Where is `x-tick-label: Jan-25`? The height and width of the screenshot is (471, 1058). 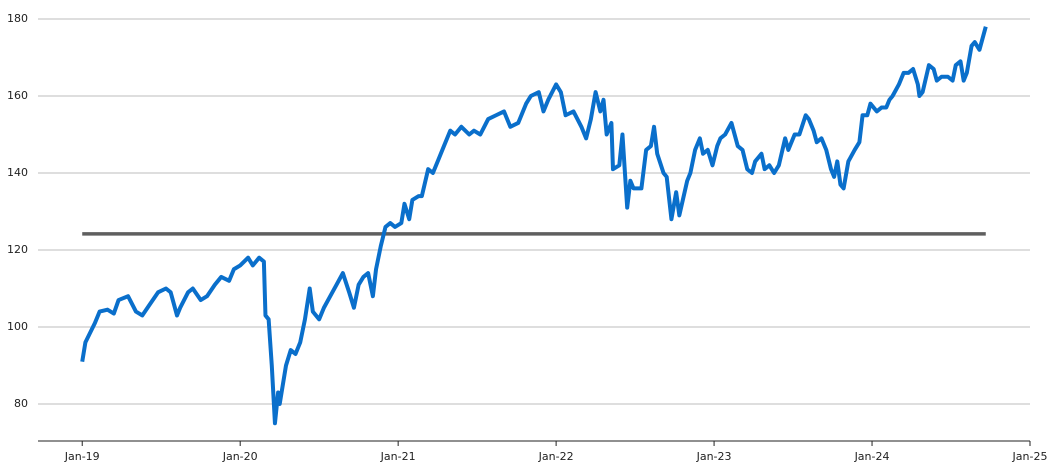 x-tick-label: Jan-25 is located at coordinates (1030, 456).